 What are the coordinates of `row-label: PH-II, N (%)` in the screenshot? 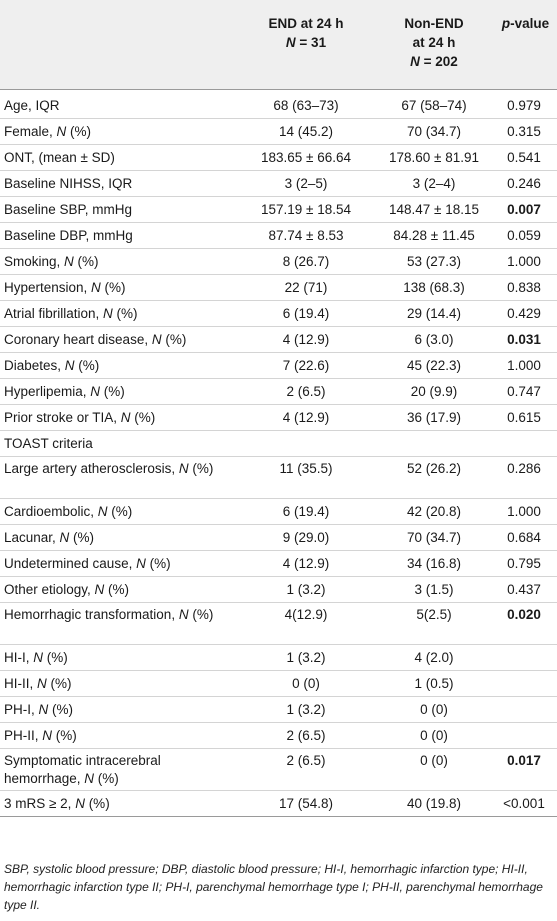 It's located at (40, 735).